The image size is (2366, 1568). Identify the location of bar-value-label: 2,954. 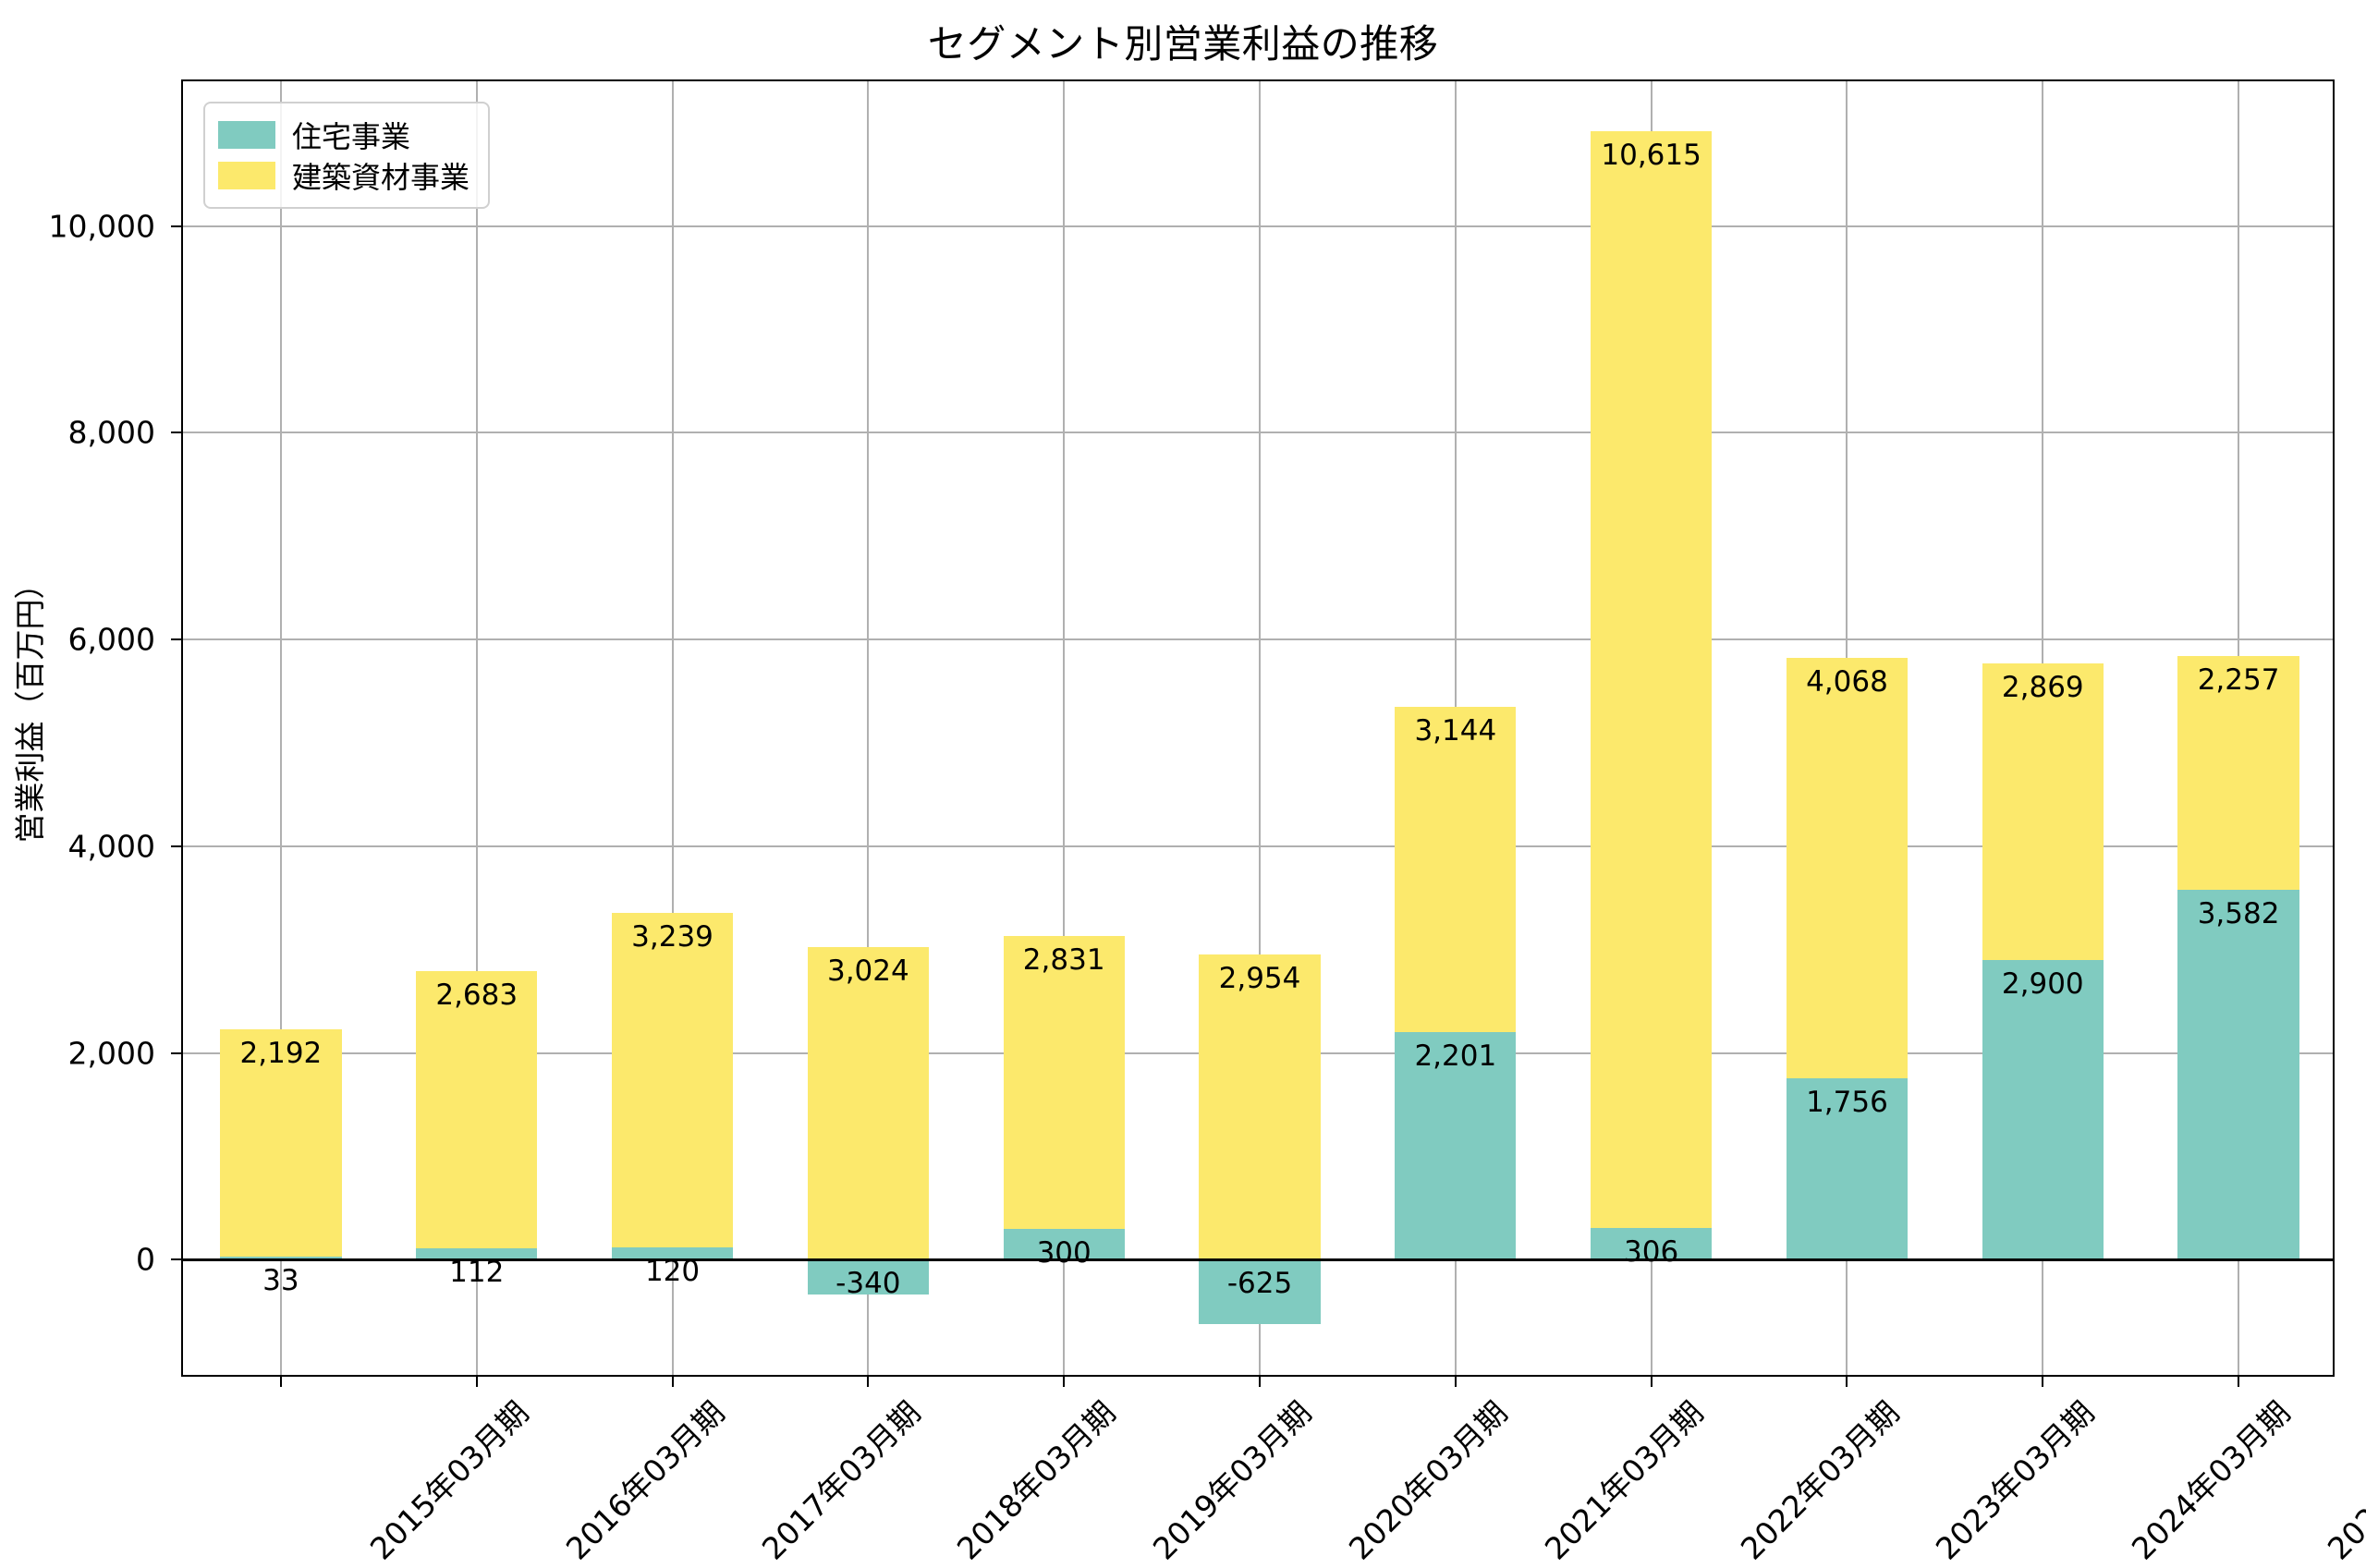
(1259, 978).